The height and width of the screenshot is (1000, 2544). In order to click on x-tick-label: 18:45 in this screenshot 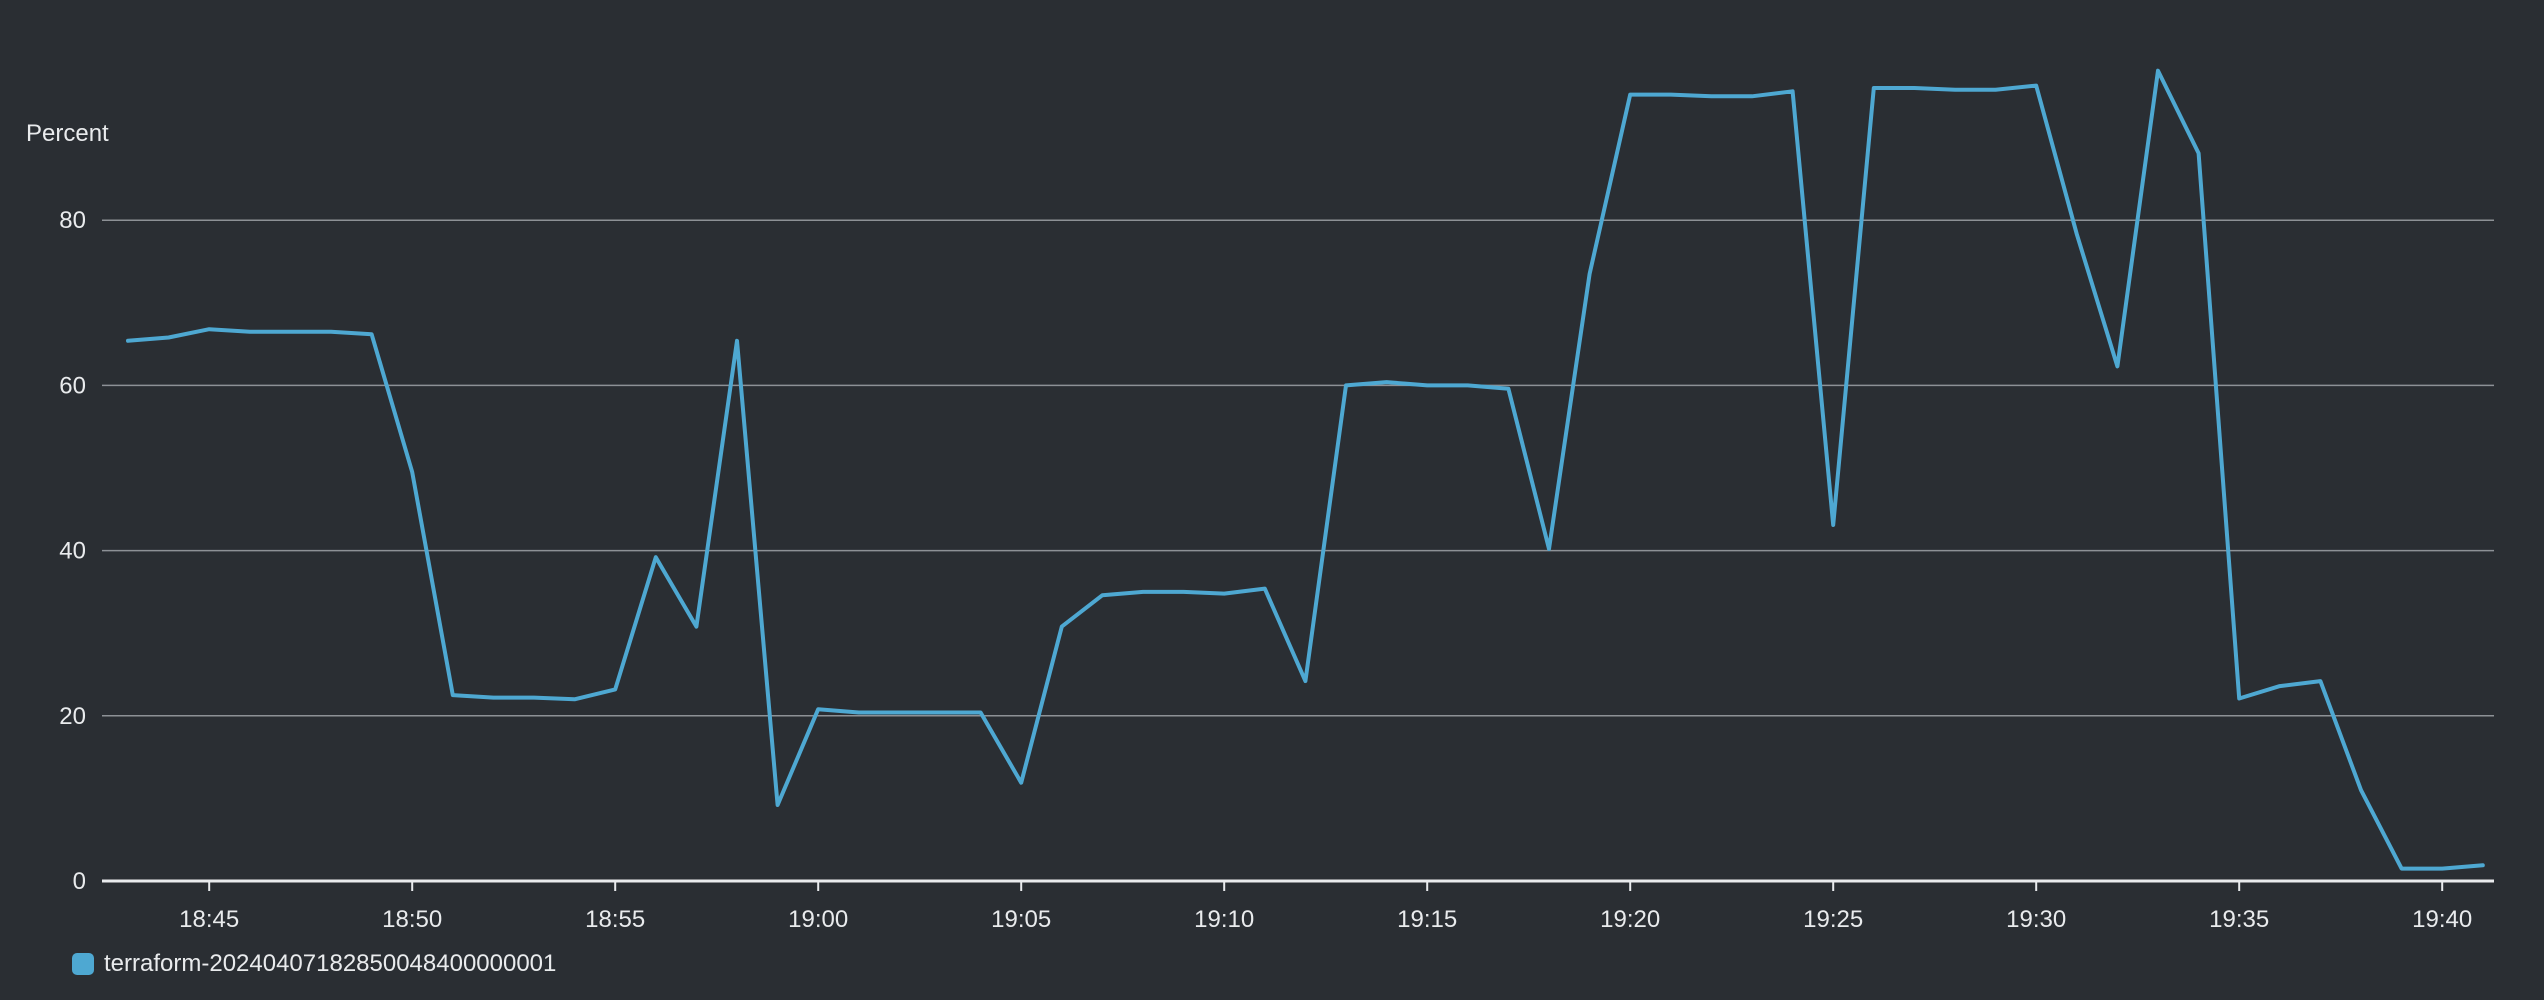, I will do `click(209, 919)`.